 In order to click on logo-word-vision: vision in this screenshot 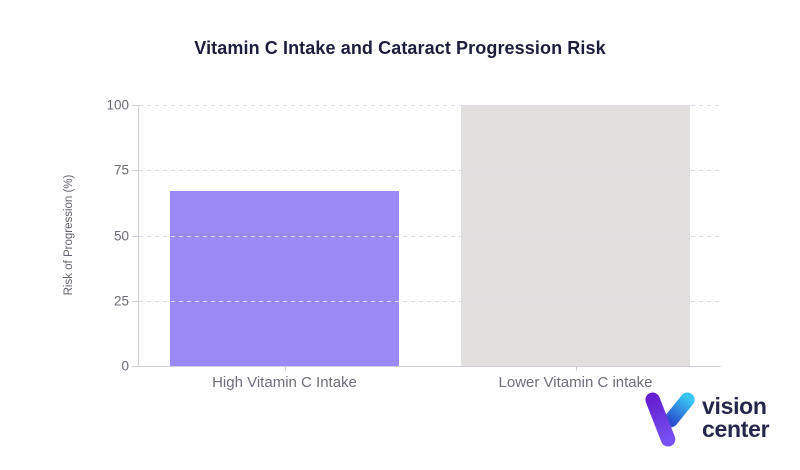, I will do `click(734, 406)`.